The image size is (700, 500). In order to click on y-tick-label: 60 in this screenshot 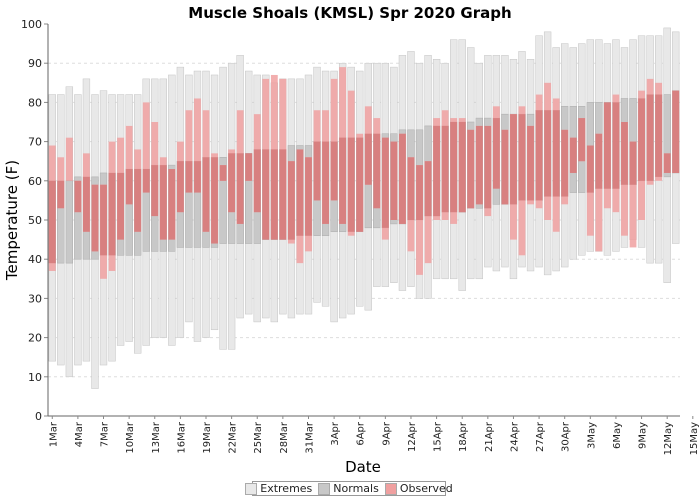, I will do `click(35, 181)`.